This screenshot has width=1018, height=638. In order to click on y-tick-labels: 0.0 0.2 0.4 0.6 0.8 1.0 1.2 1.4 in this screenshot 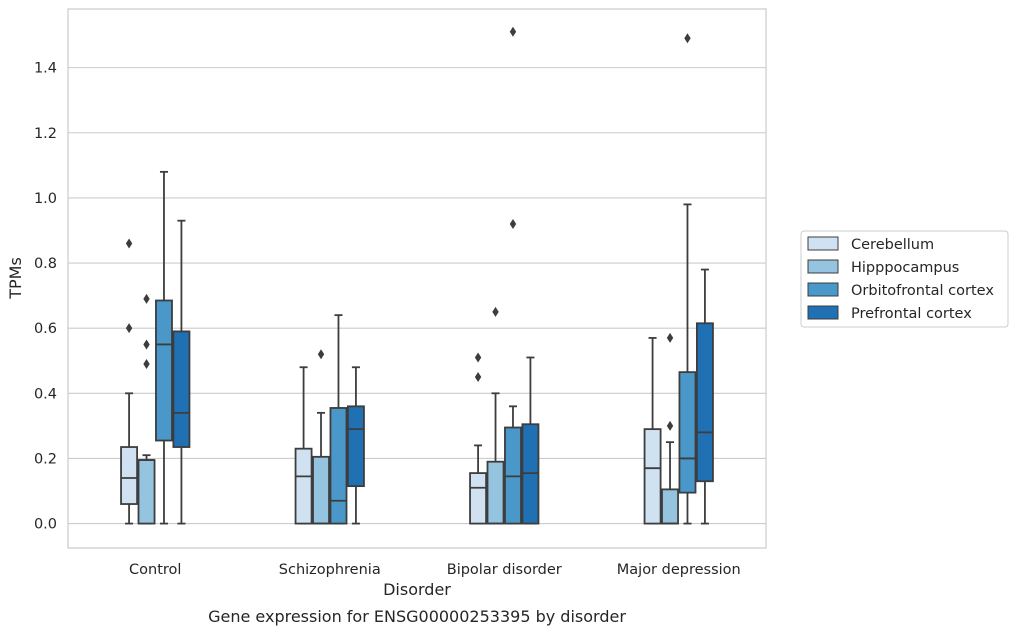, I will do `click(45, 297)`.